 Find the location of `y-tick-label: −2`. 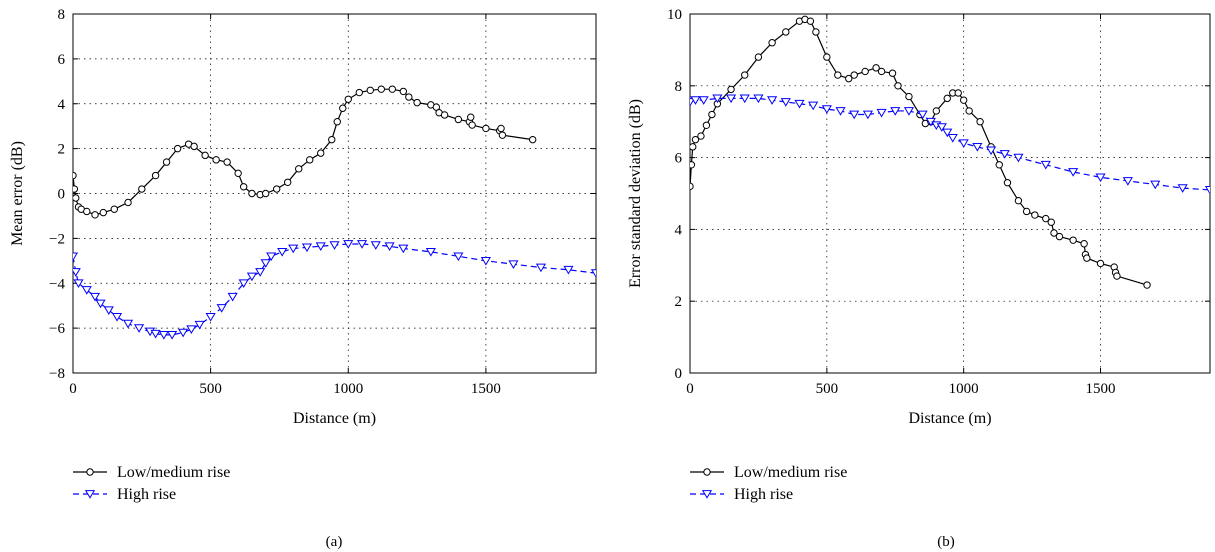

y-tick-label: −2 is located at coordinates (57, 239).